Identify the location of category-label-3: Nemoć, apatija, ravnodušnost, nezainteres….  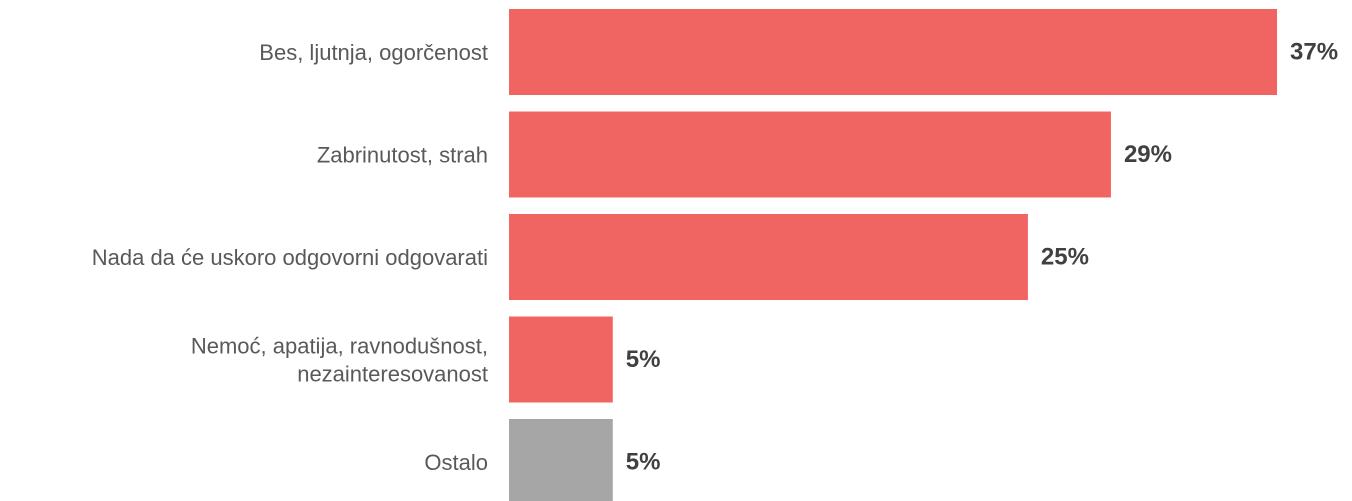
(339, 359).